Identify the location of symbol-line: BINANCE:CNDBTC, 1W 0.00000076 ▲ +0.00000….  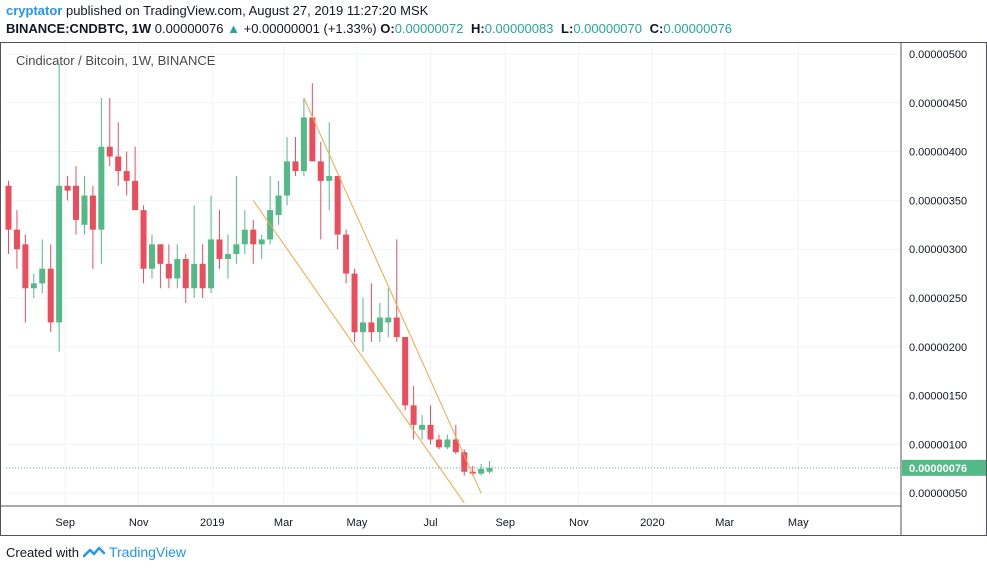
(371, 29).